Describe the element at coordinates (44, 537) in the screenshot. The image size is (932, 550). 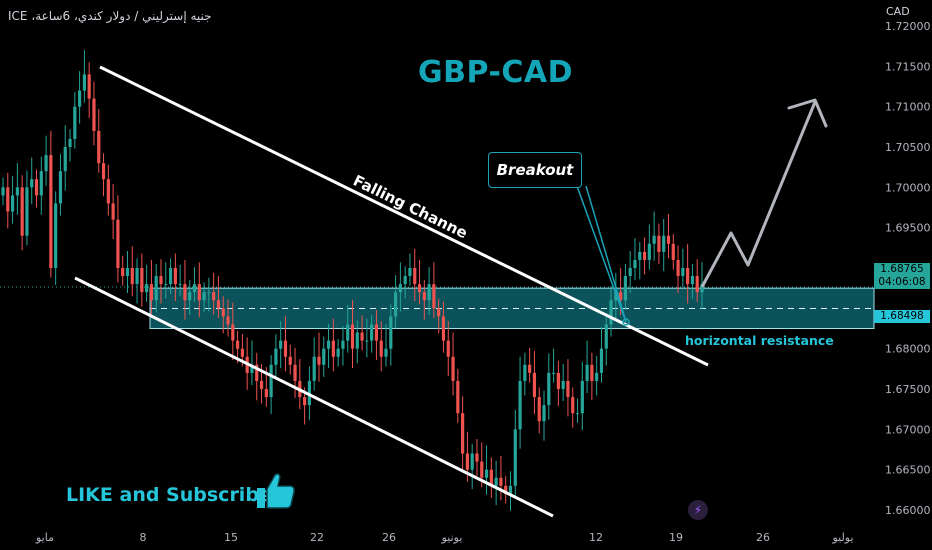
I see `x-tick-label: مايو` at that location.